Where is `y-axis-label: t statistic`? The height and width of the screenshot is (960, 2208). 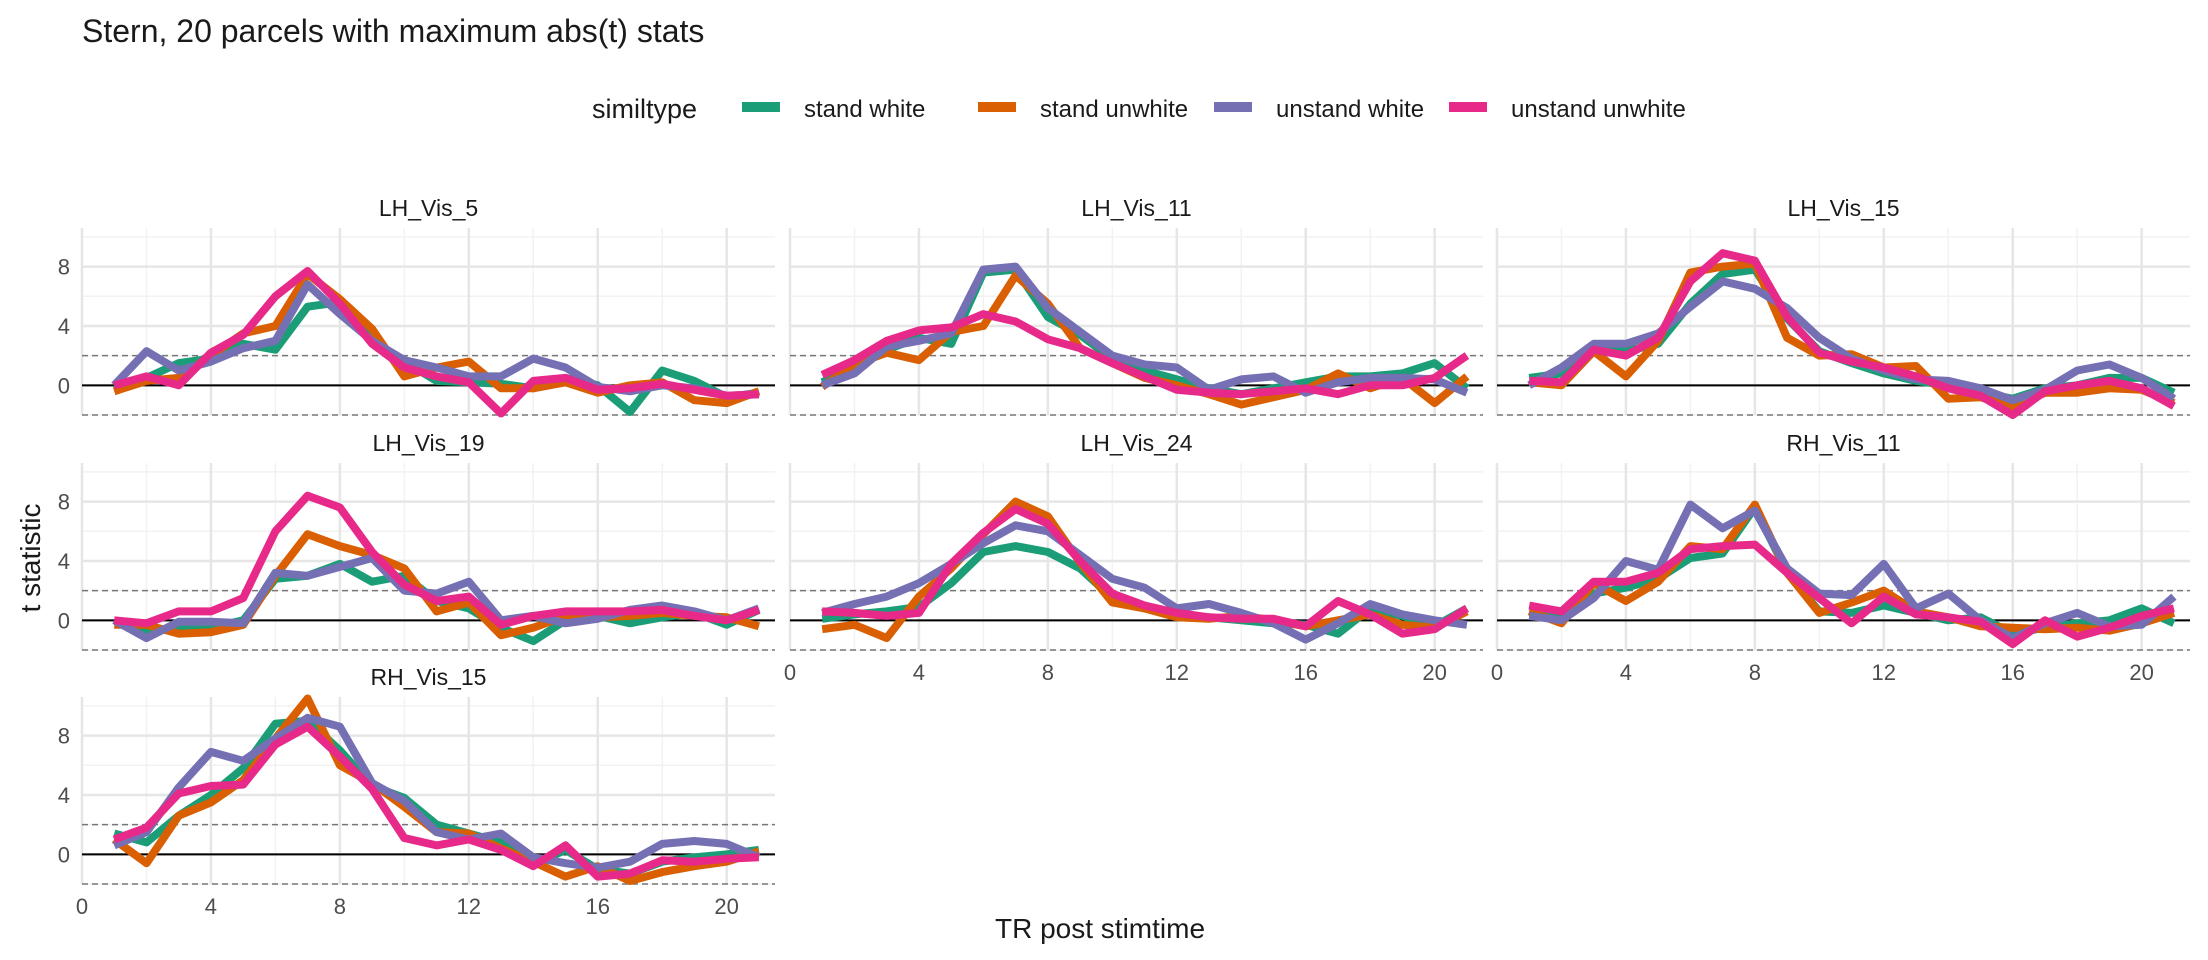
y-axis-label: t statistic is located at coordinates (30, 558).